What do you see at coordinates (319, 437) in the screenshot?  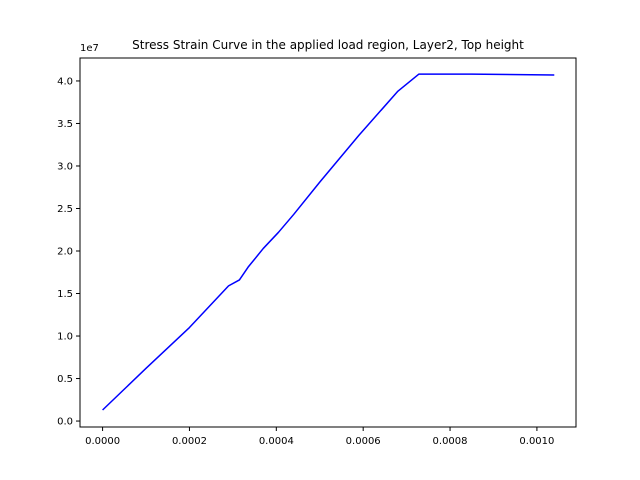 I see `x-axis-ticks: 0.0000 0.0002 0.0004 0.0006 0.0008 0.0010` at bounding box center [319, 437].